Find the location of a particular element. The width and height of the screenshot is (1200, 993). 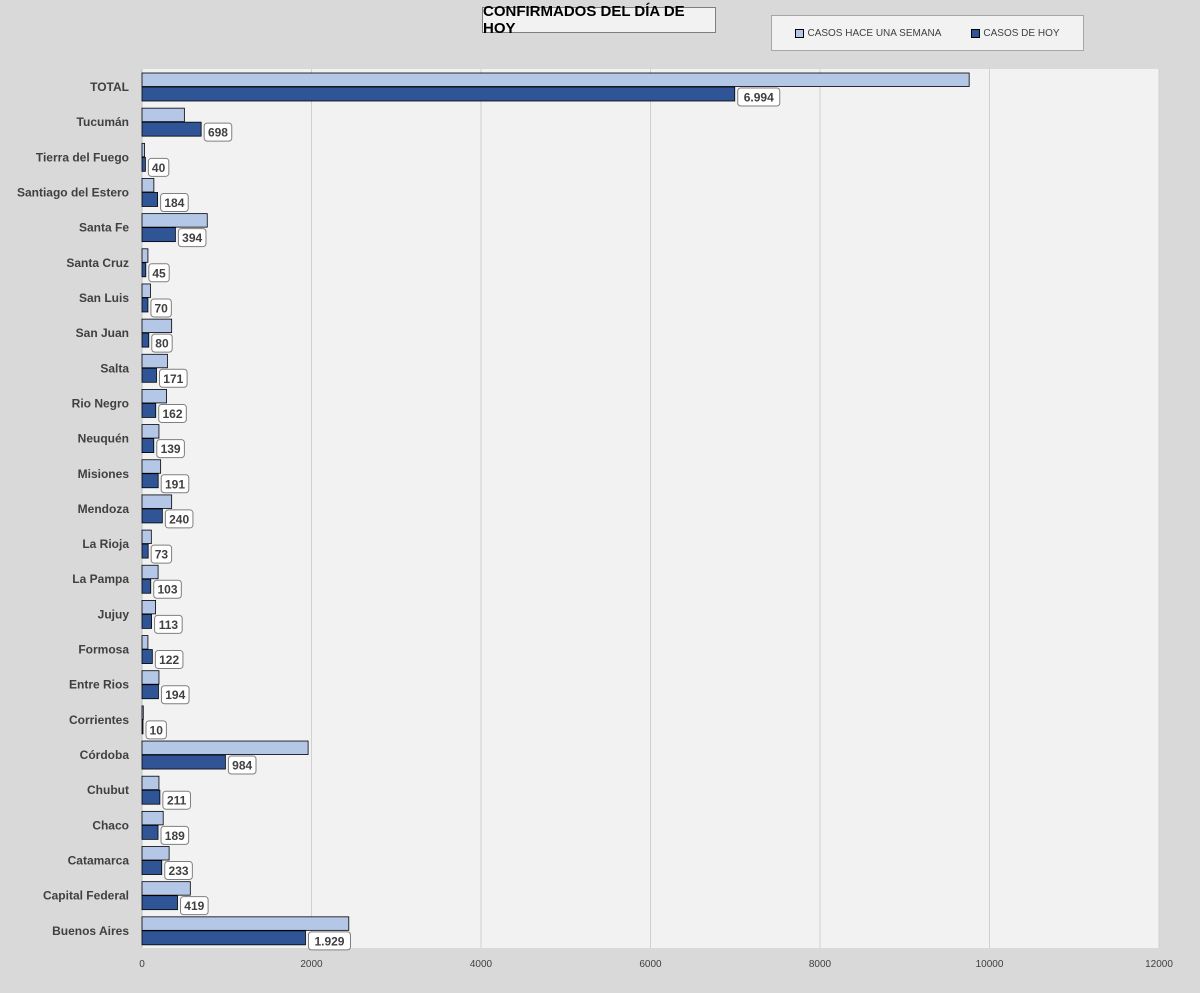

data-label: 10 is located at coordinates (157, 730).